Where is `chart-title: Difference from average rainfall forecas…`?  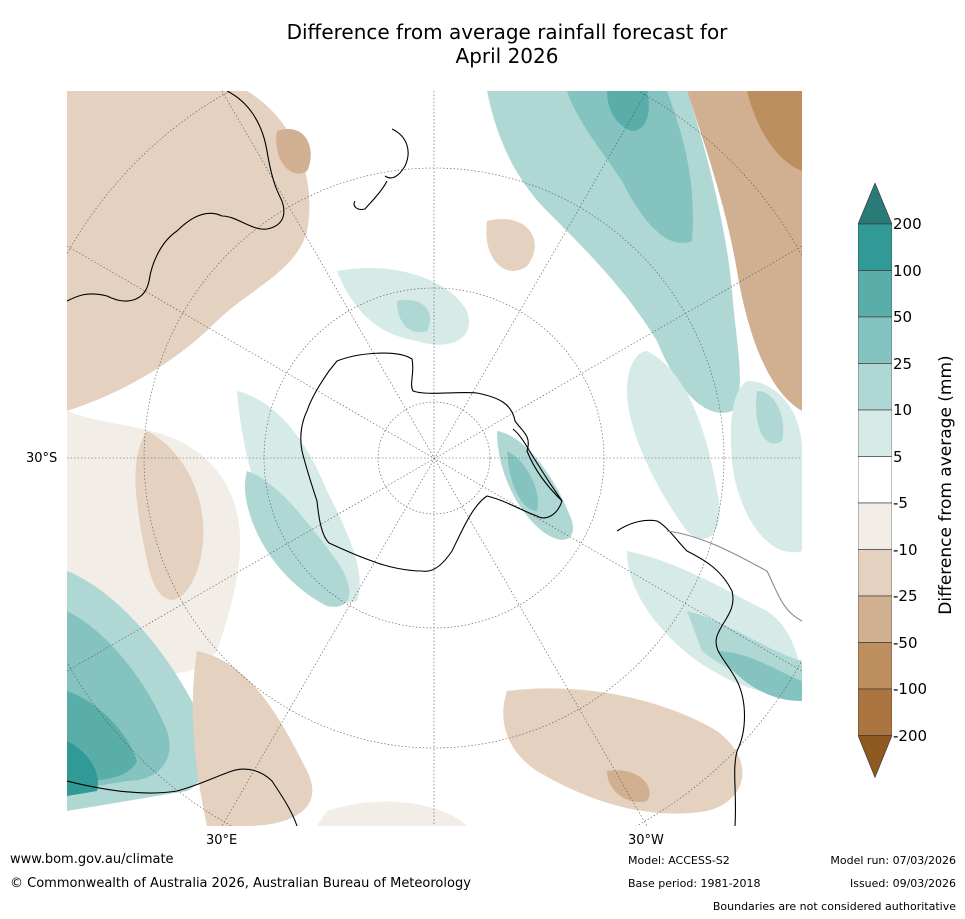 chart-title: Difference from average rainfall forecas… is located at coordinates (482, 44).